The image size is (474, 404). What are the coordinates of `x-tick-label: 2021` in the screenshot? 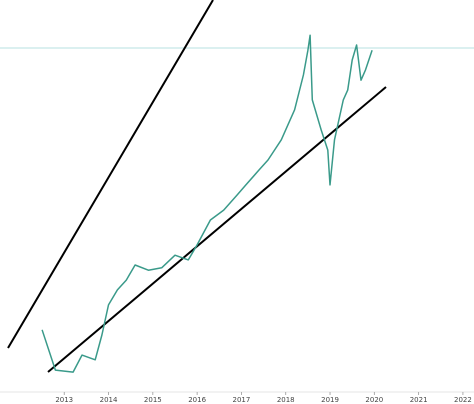 It's located at (419, 400).